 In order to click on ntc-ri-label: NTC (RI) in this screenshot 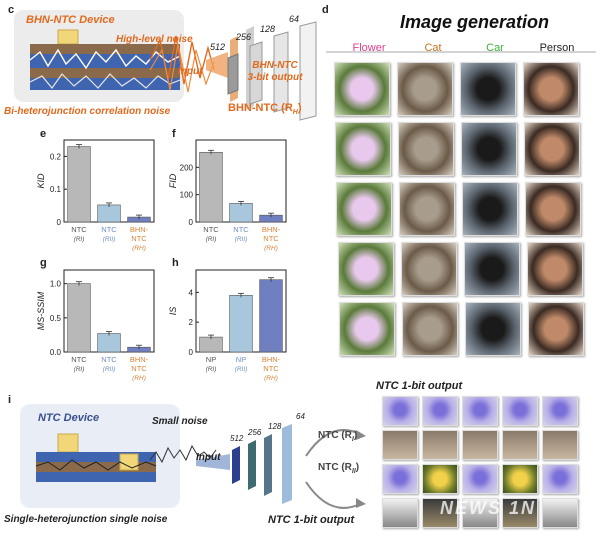, I will do `click(338, 436)`.